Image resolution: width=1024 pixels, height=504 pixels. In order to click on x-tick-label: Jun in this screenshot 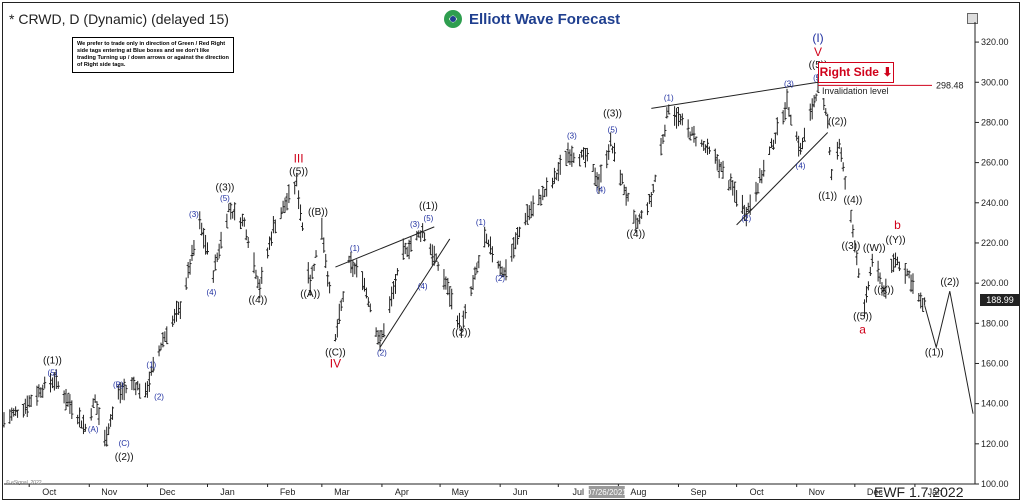, I will do `click(520, 492)`.